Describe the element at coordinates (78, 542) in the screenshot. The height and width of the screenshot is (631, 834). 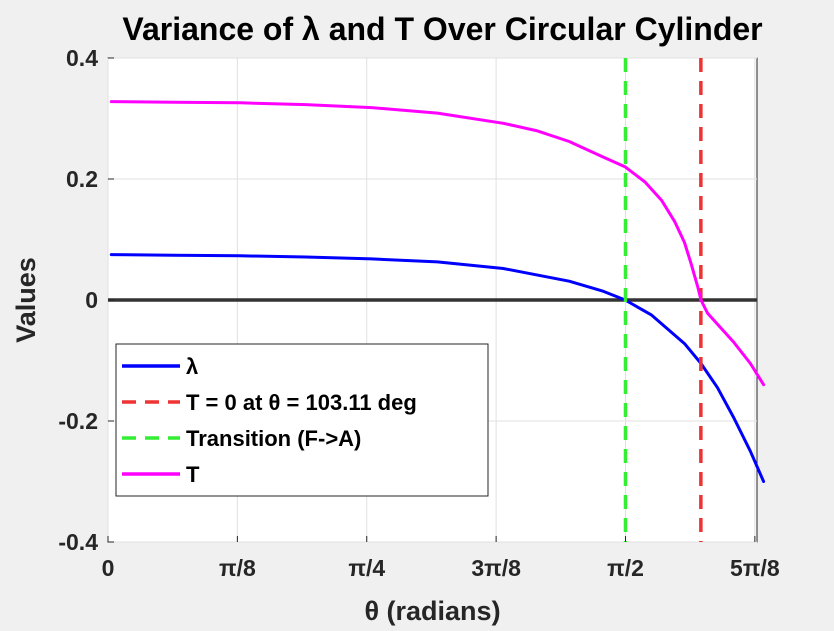
I see `y-tick-label: -0.4` at that location.